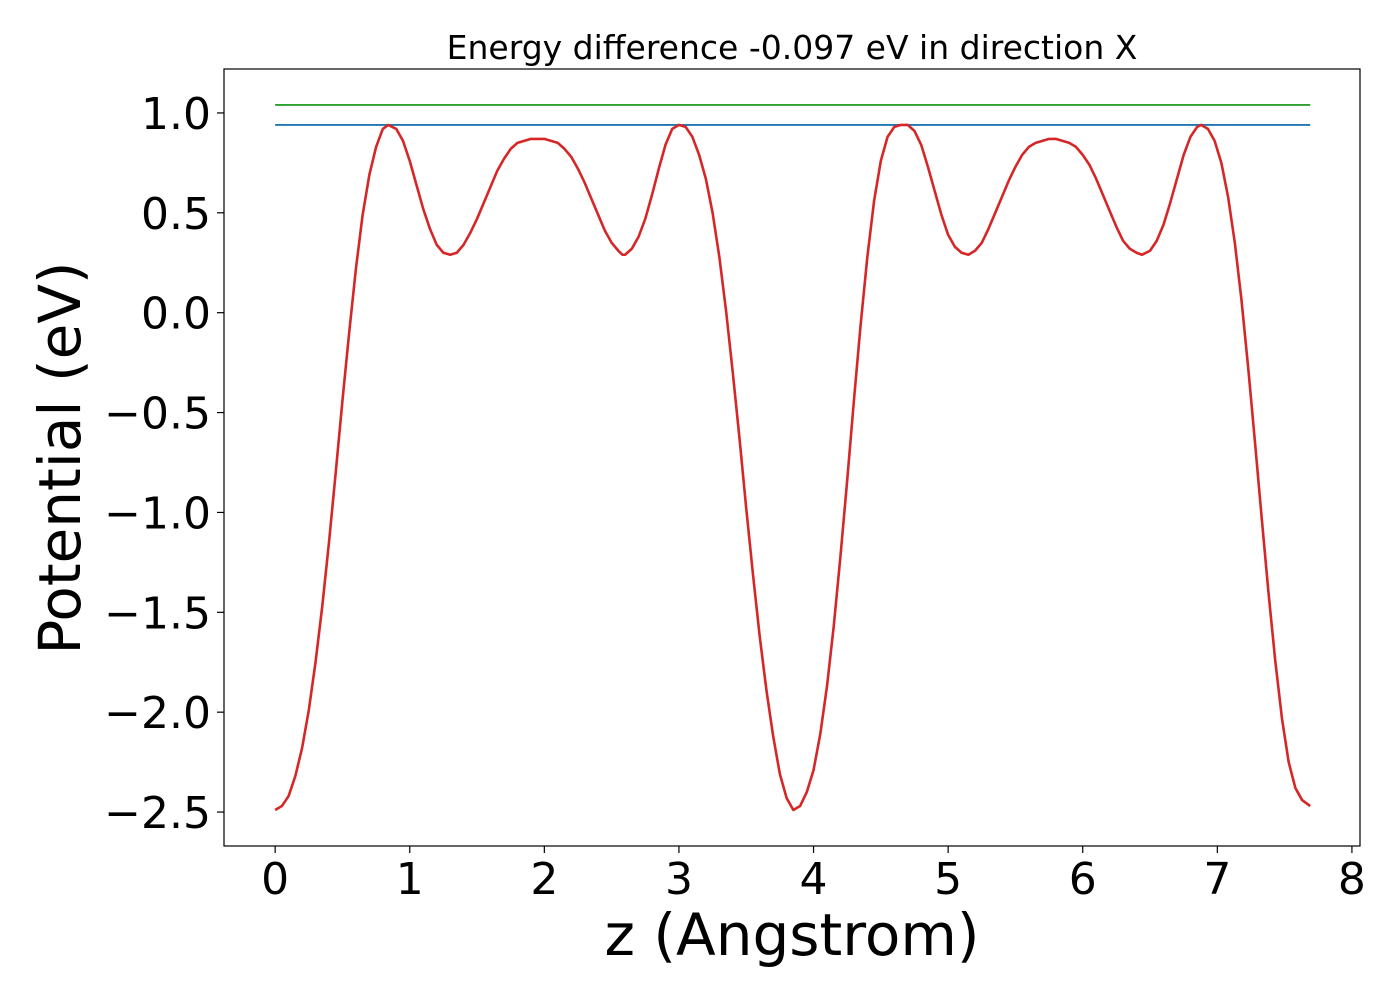 The image size is (1400, 1000). Describe the element at coordinates (157, 713) in the screenshot. I see `y-tick-label: −2.0` at that location.